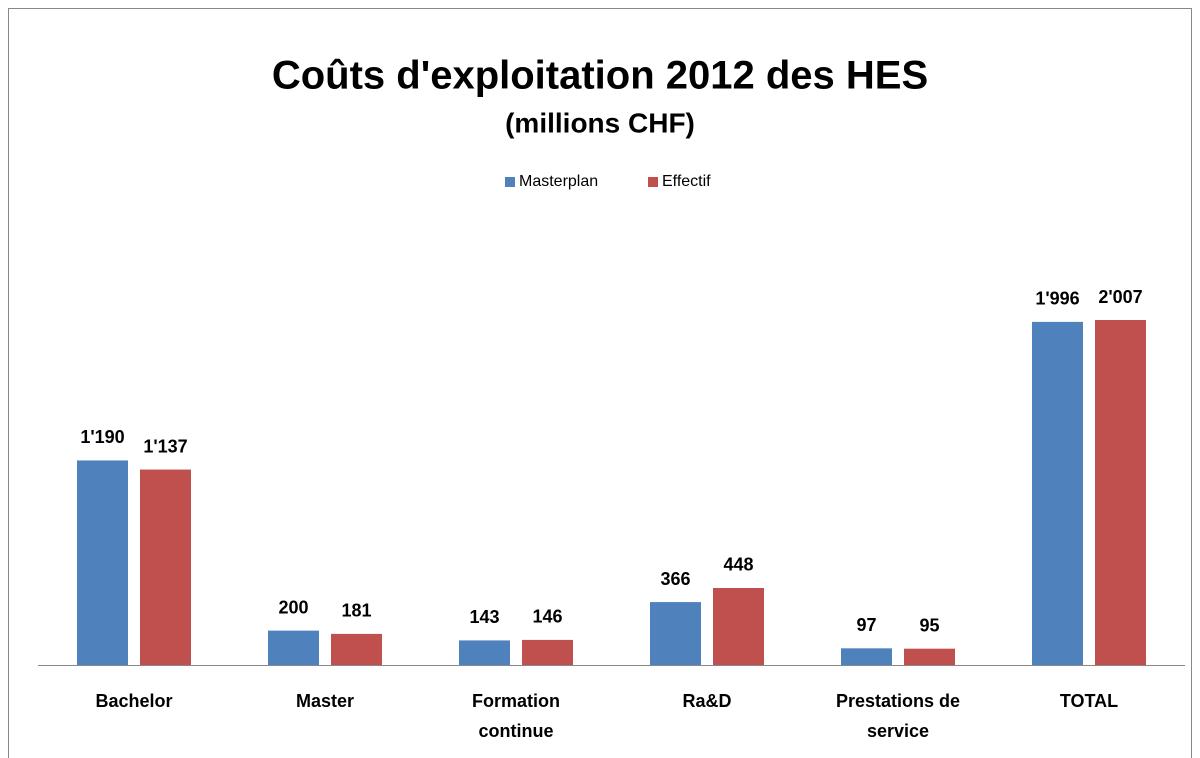  What do you see at coordinates (102, 437) in the screenshot?
I see `value-label: 1'190` at bounding box center [102, 437].